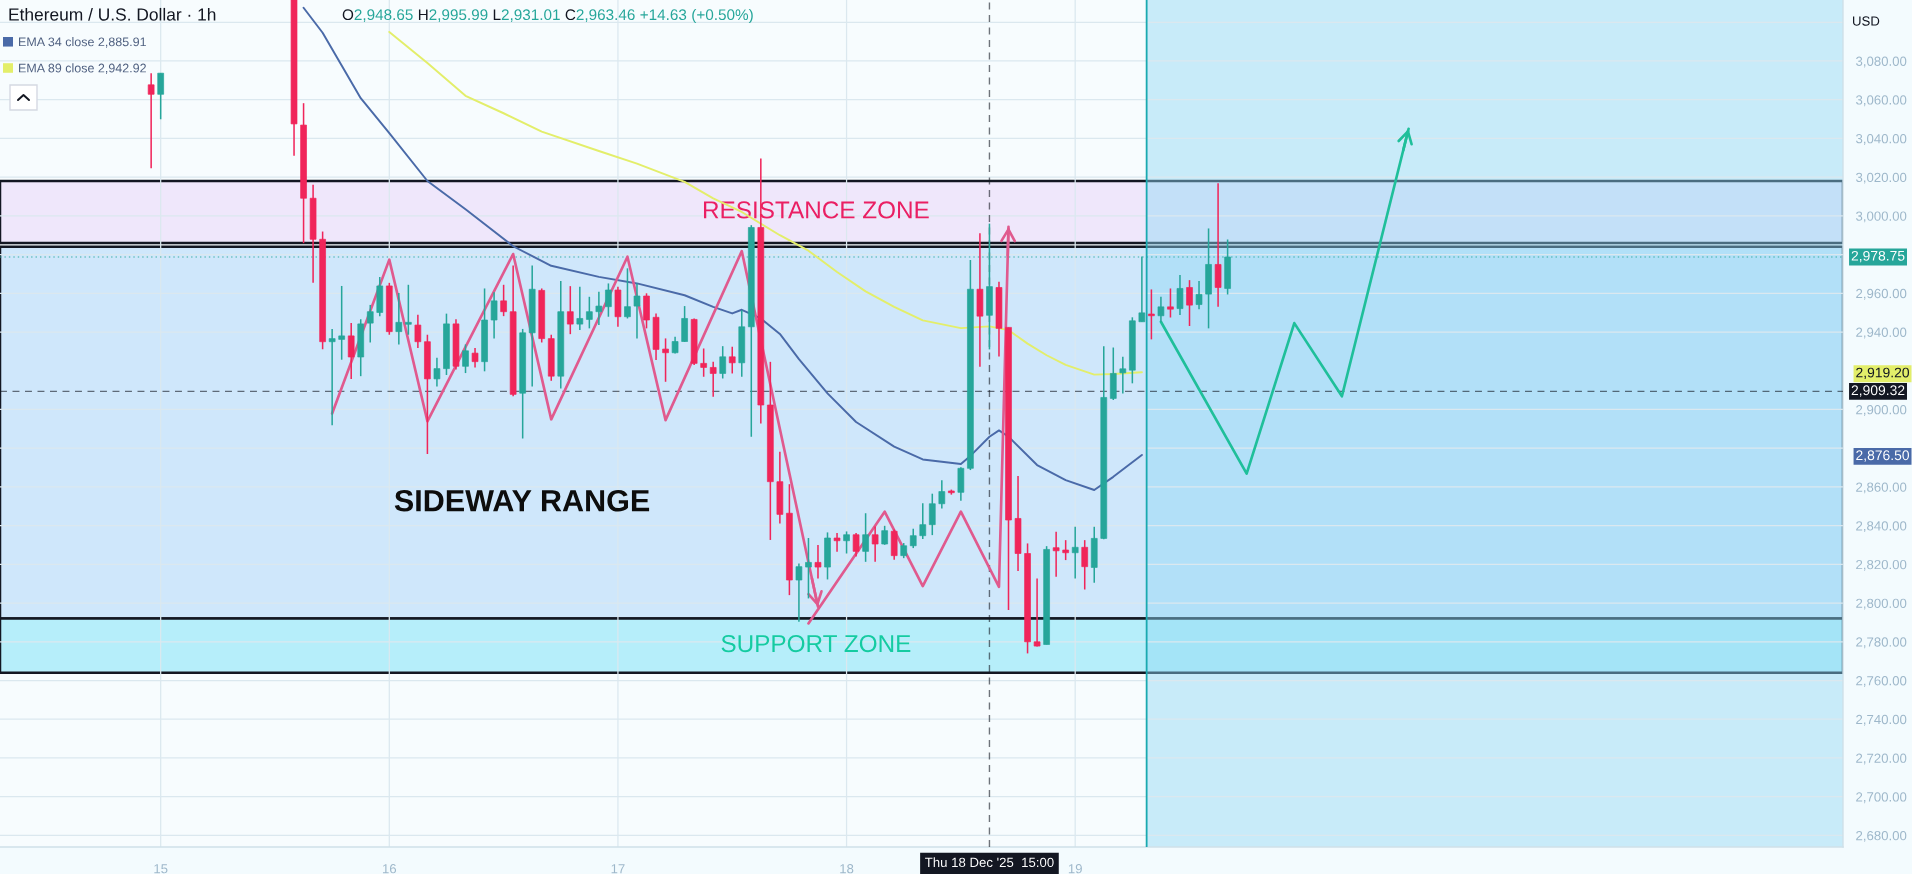 This screenshot has width=1912, height=874. I want to click on y-tick-label: 2,700.00, so click(1881, 798).